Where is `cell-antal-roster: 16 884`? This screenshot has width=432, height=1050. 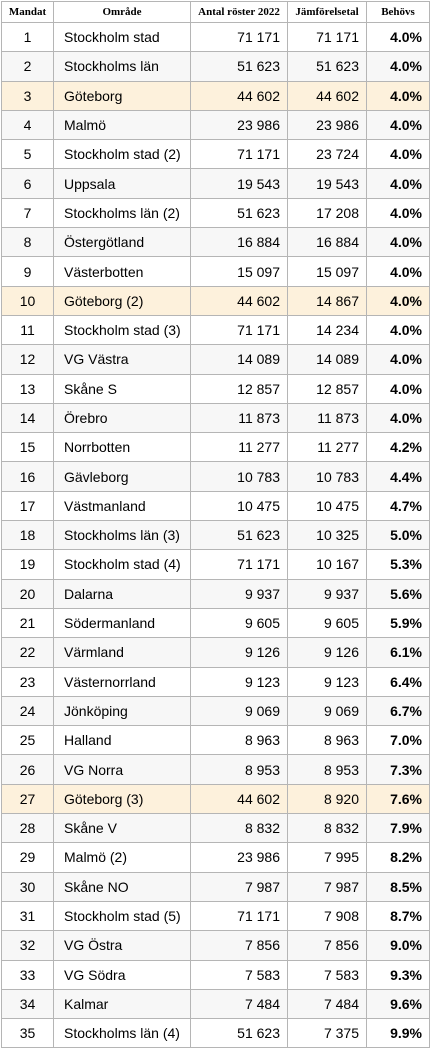 cell-antal-roster: 16 884 is located at coordinates (239, 242).